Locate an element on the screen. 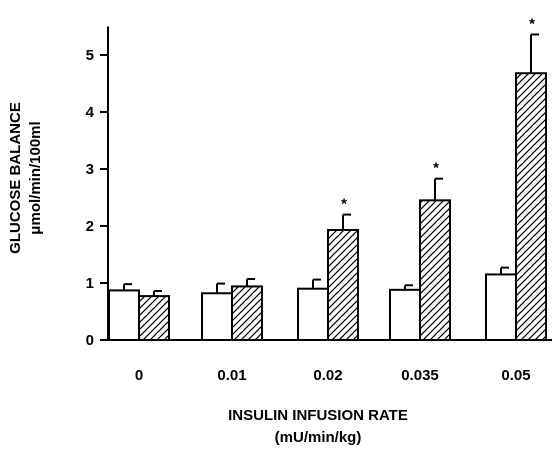 The width and height of the screenshot is (554, 452). y-tick-label: 1 is located at coordinates (90, 283).